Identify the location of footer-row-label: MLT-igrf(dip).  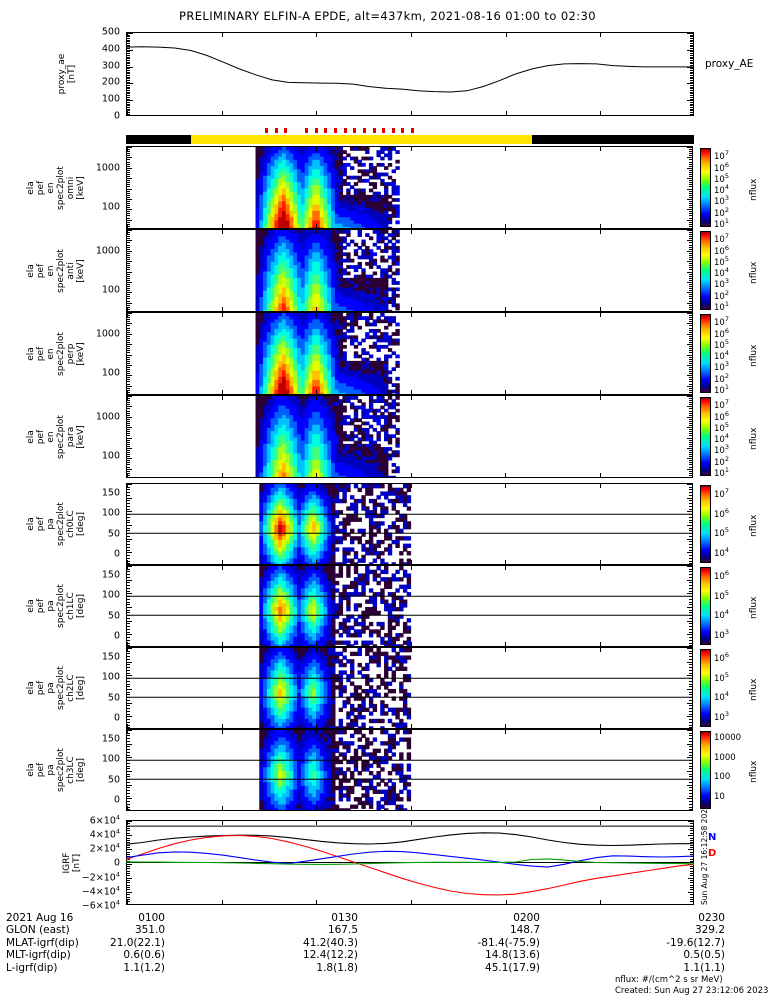
(38, 955).